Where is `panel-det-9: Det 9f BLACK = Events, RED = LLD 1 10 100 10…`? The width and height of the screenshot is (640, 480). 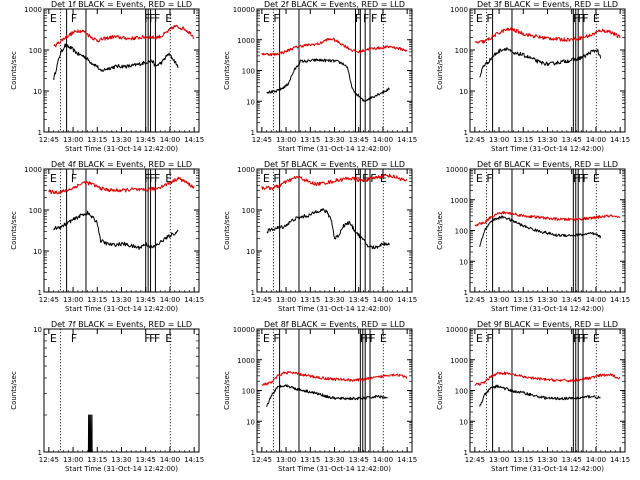
panel-det-9: Det 9f BLACK = Events, RED = LLD 1 10 100 10… is located at coordinates (533, 396).